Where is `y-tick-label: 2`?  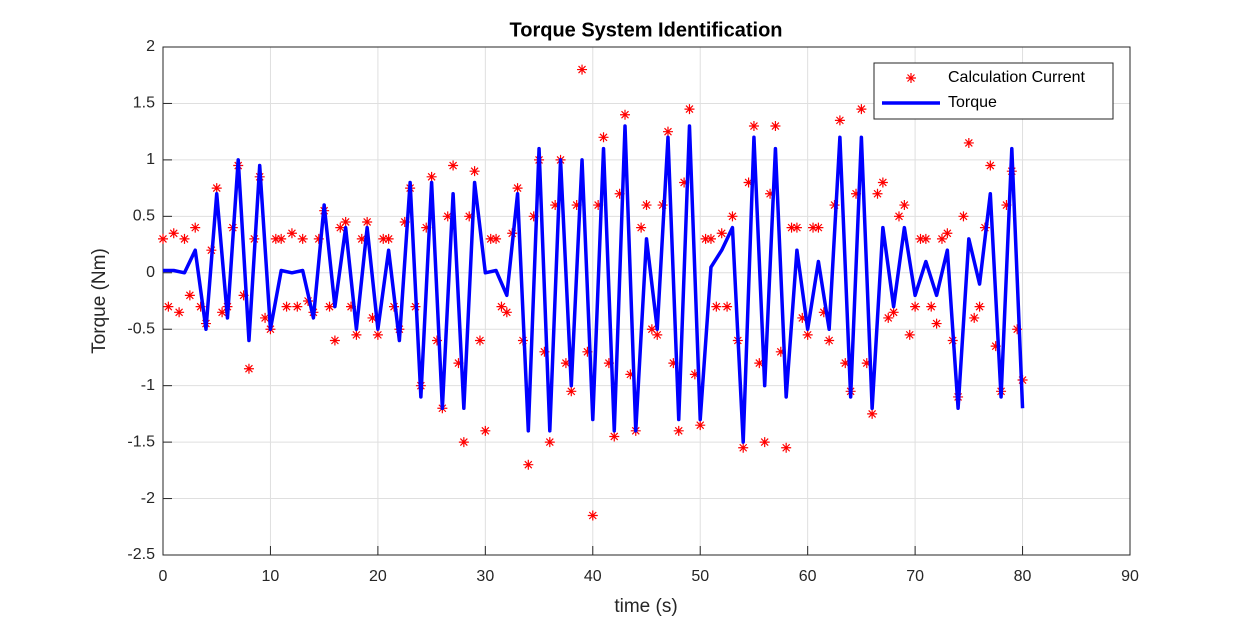 y-tick-label: 2 is located at coordinates (150, 46).